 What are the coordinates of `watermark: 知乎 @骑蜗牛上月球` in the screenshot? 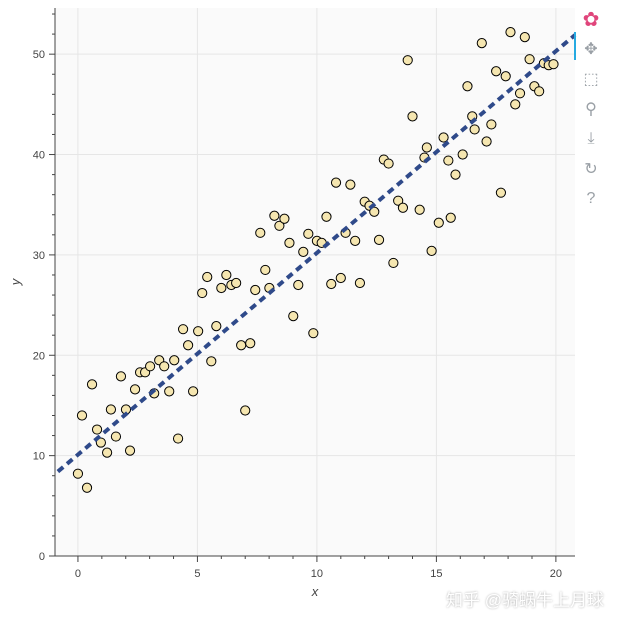 It's located at (525, 600).